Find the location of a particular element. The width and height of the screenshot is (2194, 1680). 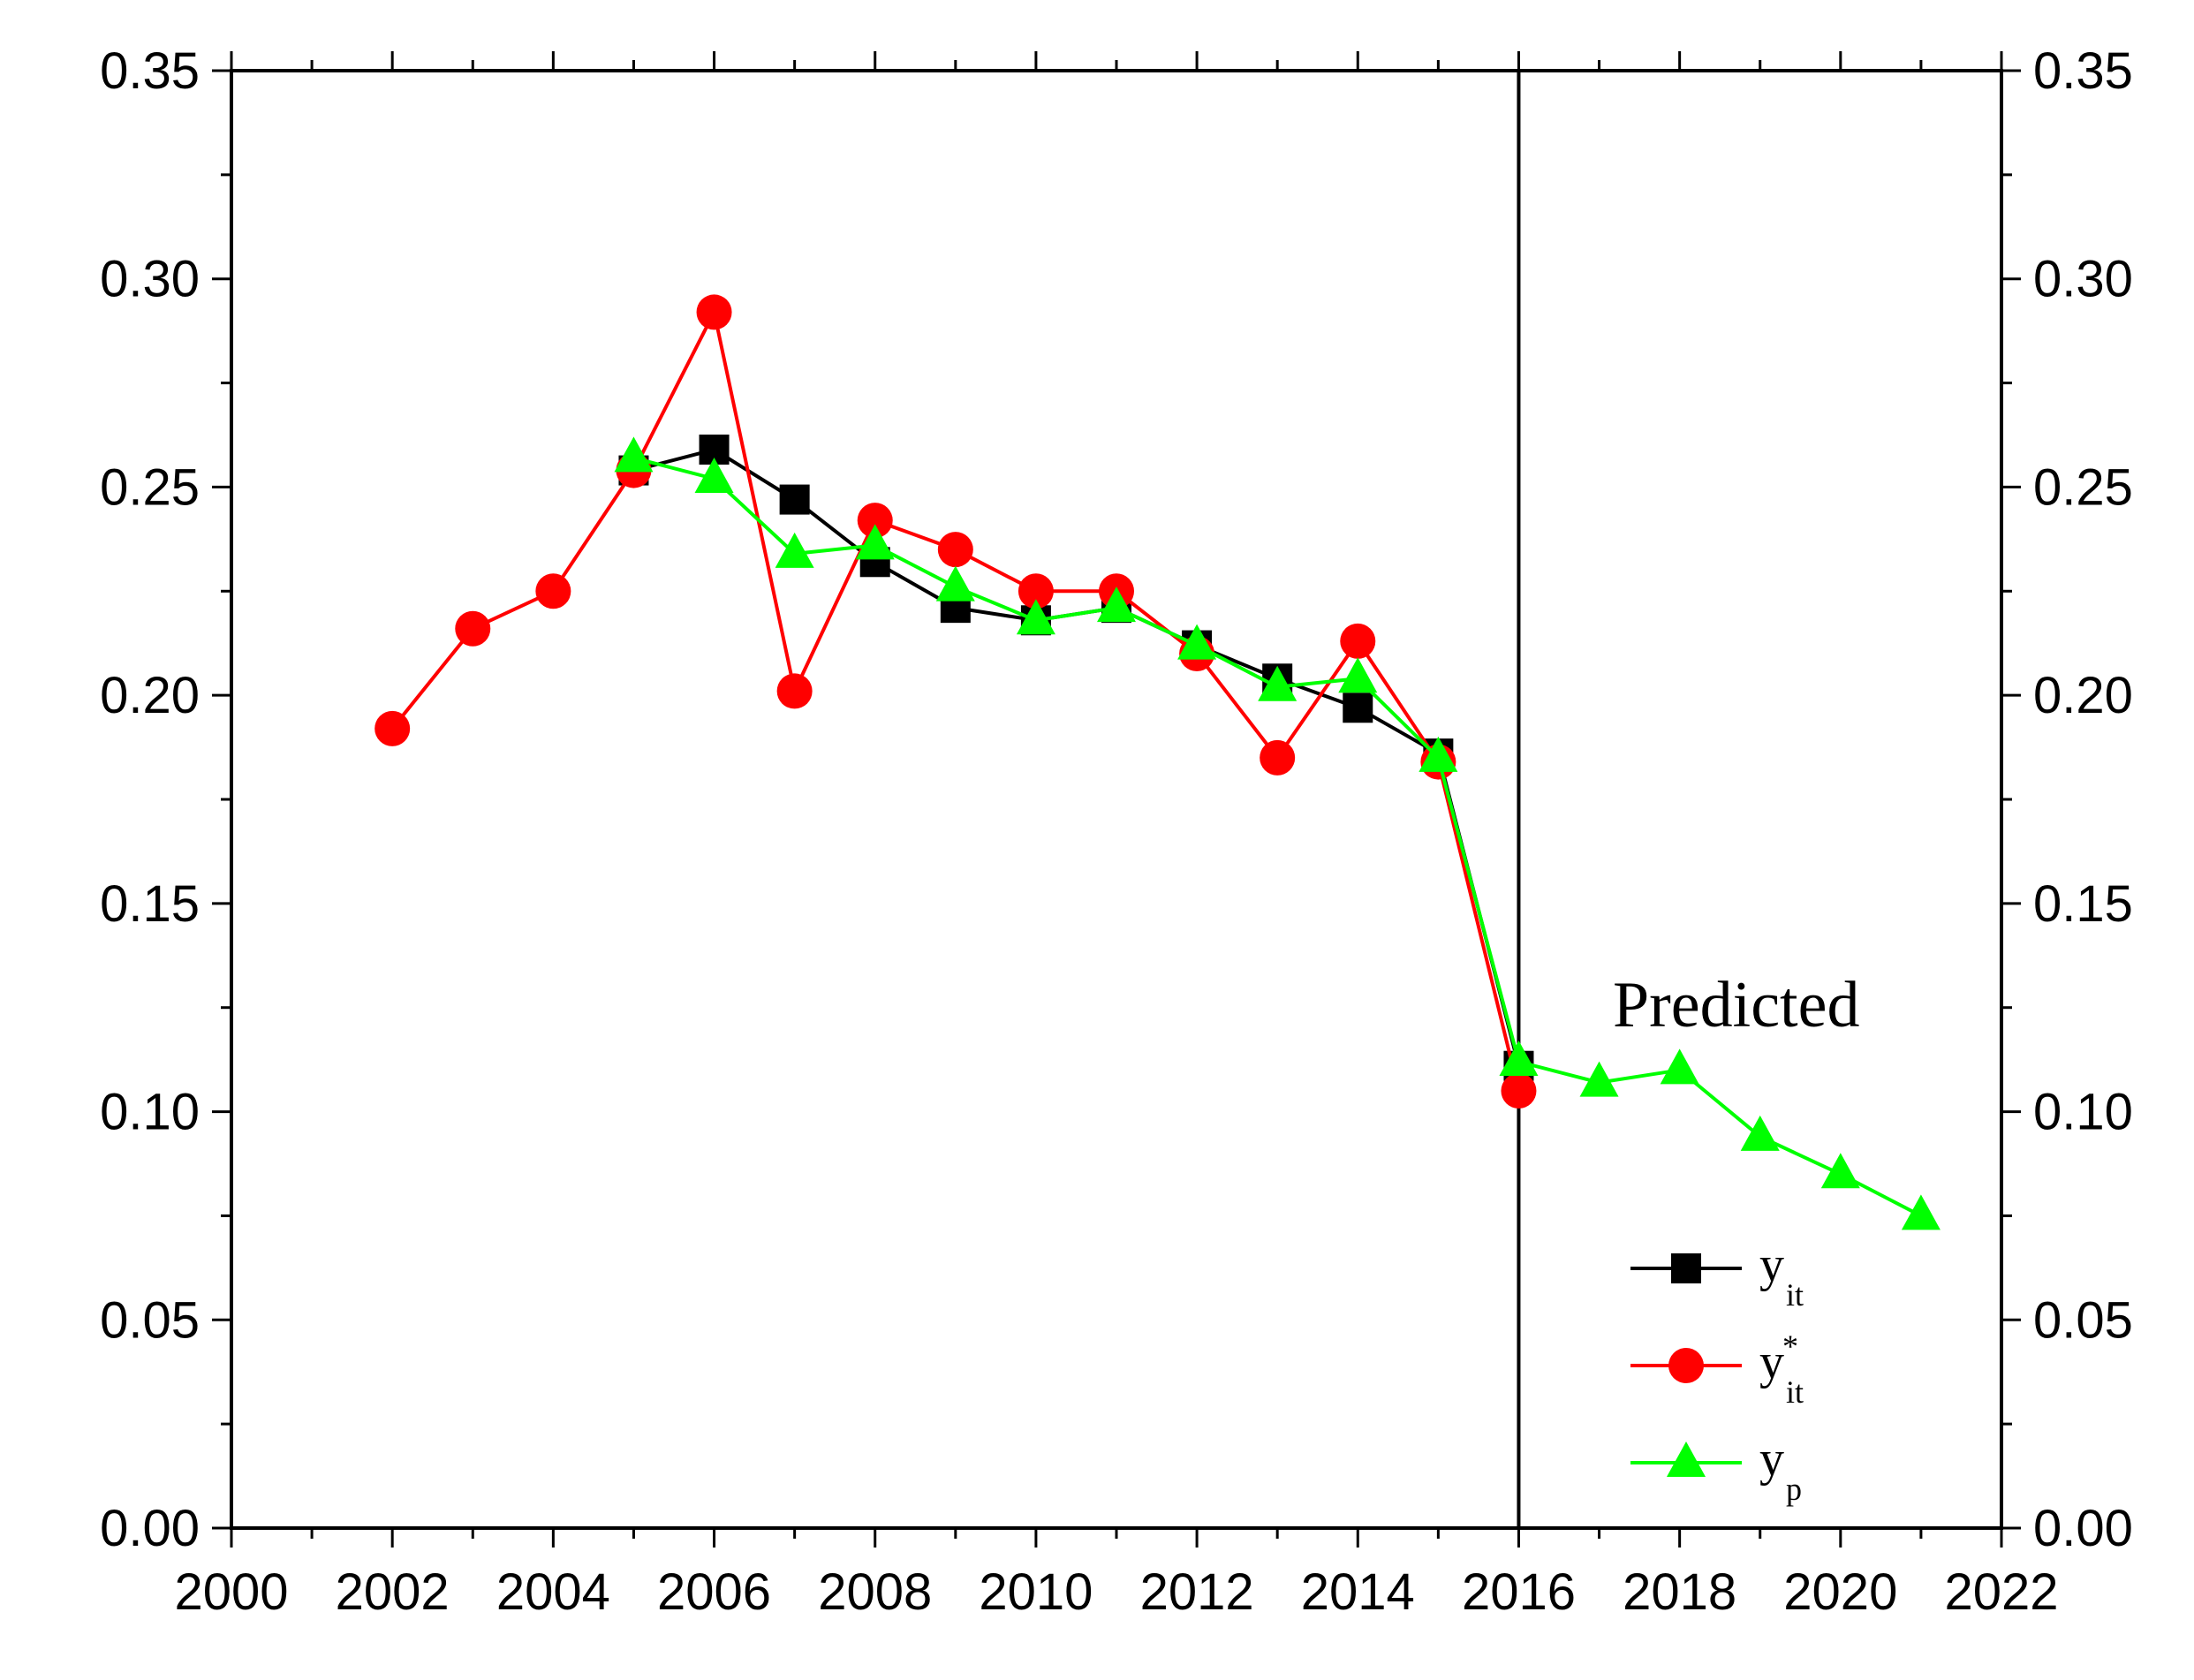

y-tick-label-left: 0.05 is located at coordinates (150, 1320).